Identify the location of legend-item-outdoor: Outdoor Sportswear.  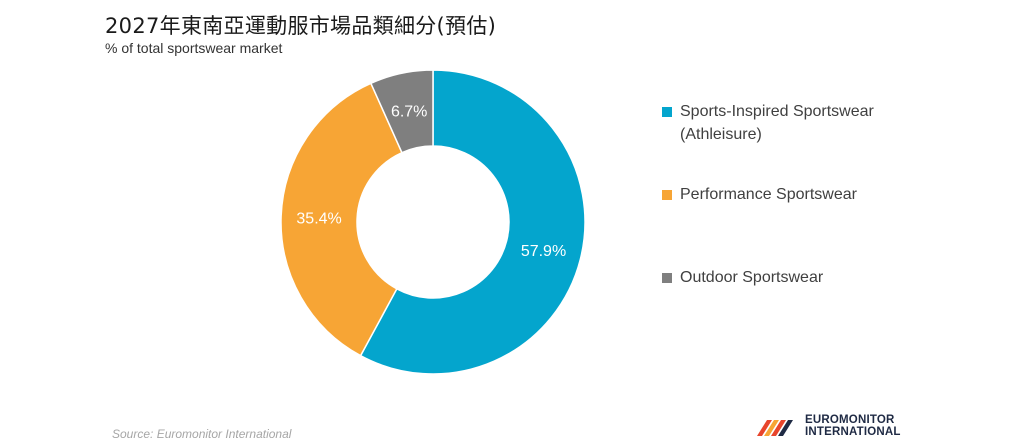
(742, 277).